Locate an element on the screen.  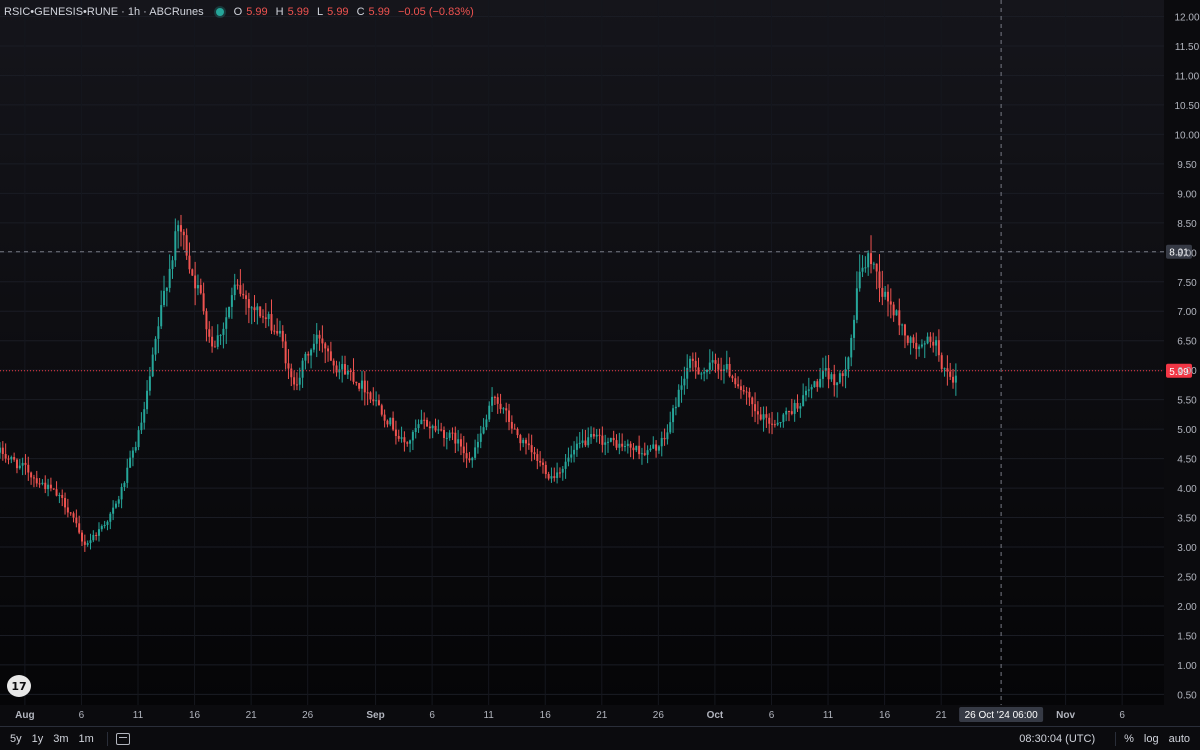
symbol-title: RSIC•GENESIS•RUNE · 1h · ABCRunes is located at coordinates (104, 12).